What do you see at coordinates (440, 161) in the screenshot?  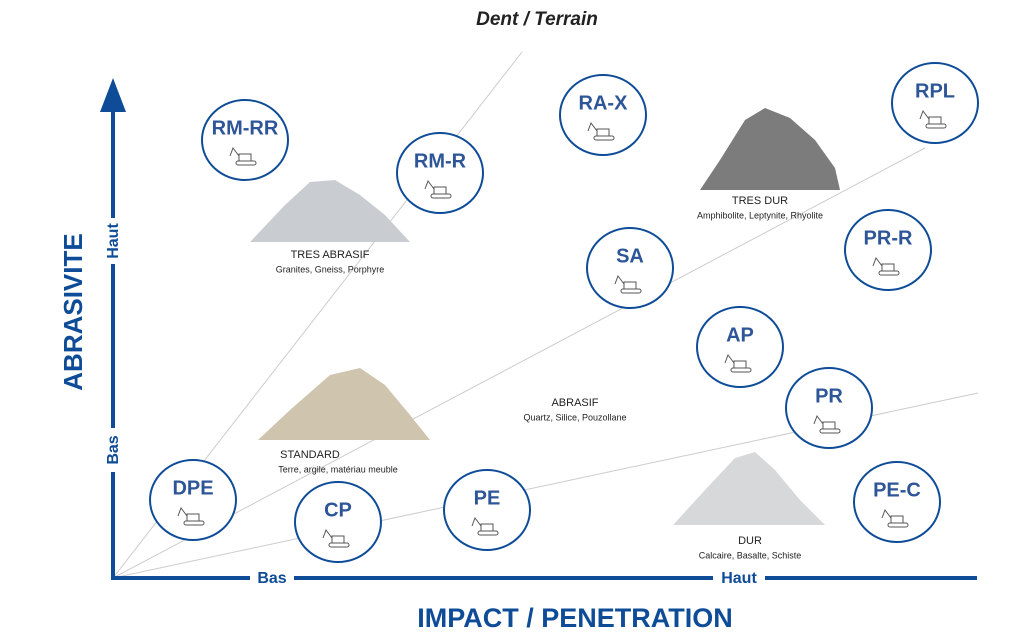 I see `node-label: RM-R` at bounding box center [440, 161].